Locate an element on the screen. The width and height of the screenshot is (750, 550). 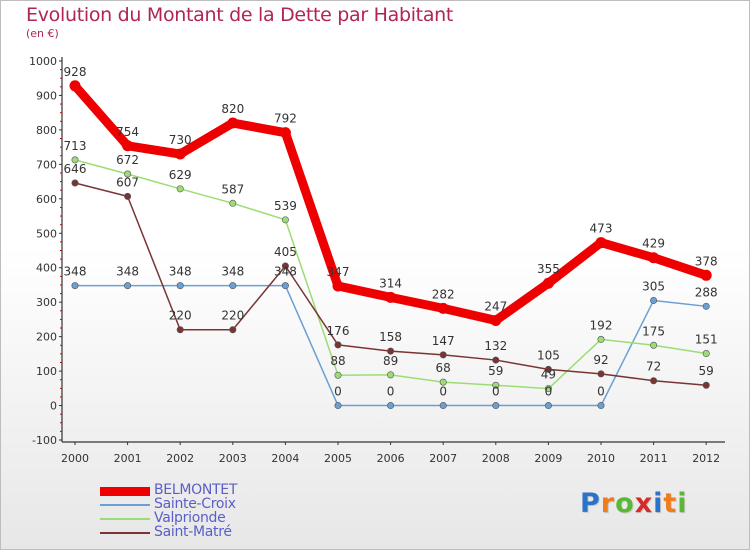
legend-label: Saint-Matré is located at coordinates (193, 532).